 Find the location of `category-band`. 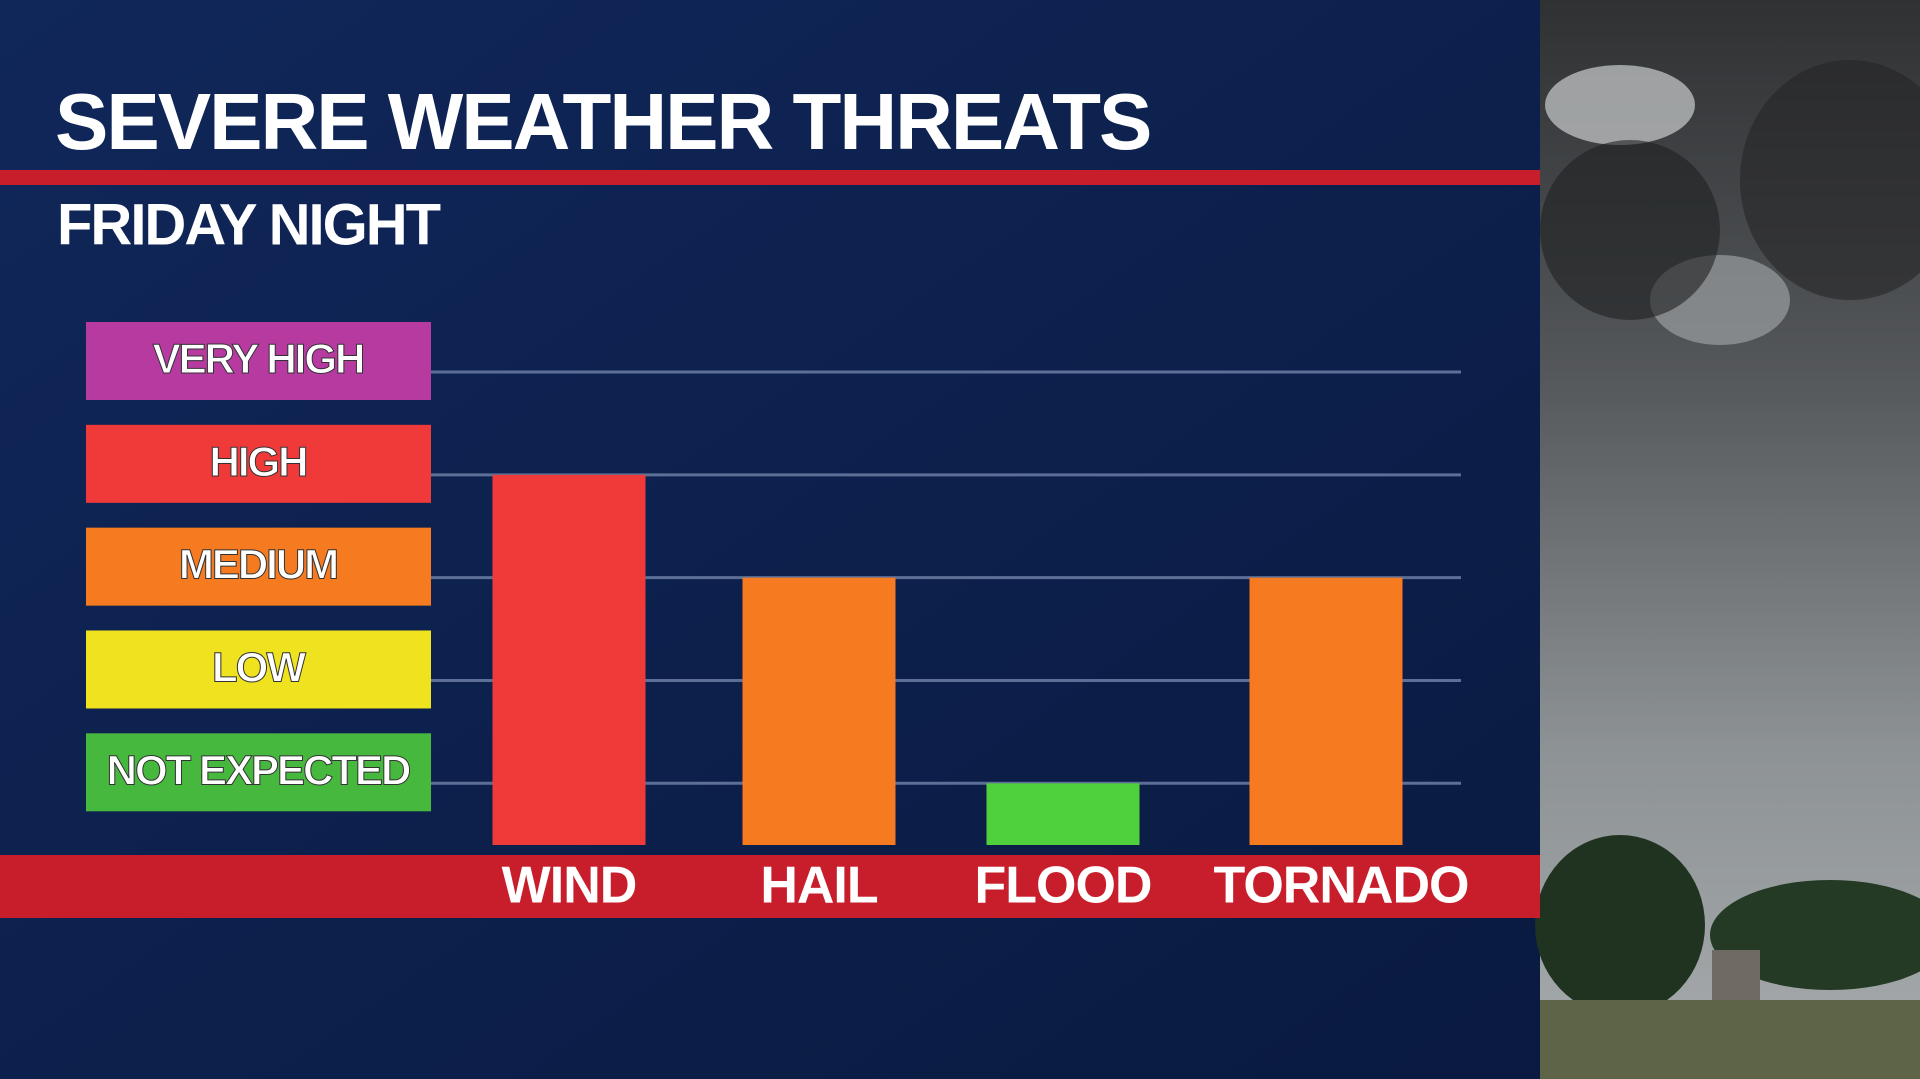

category-band is located at coordinates (770, 886).